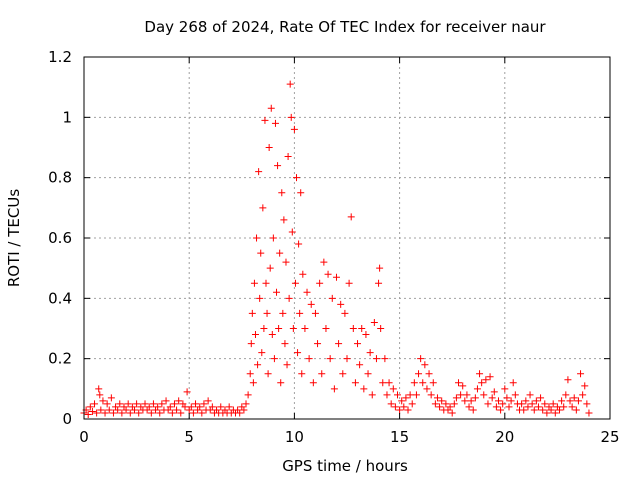 This screenshot has height=485, width=640. What do you see at coordinates (60, 57) in the screenshot?
I see `y-tick-label: 1.2` at bounding box center [60, 57].